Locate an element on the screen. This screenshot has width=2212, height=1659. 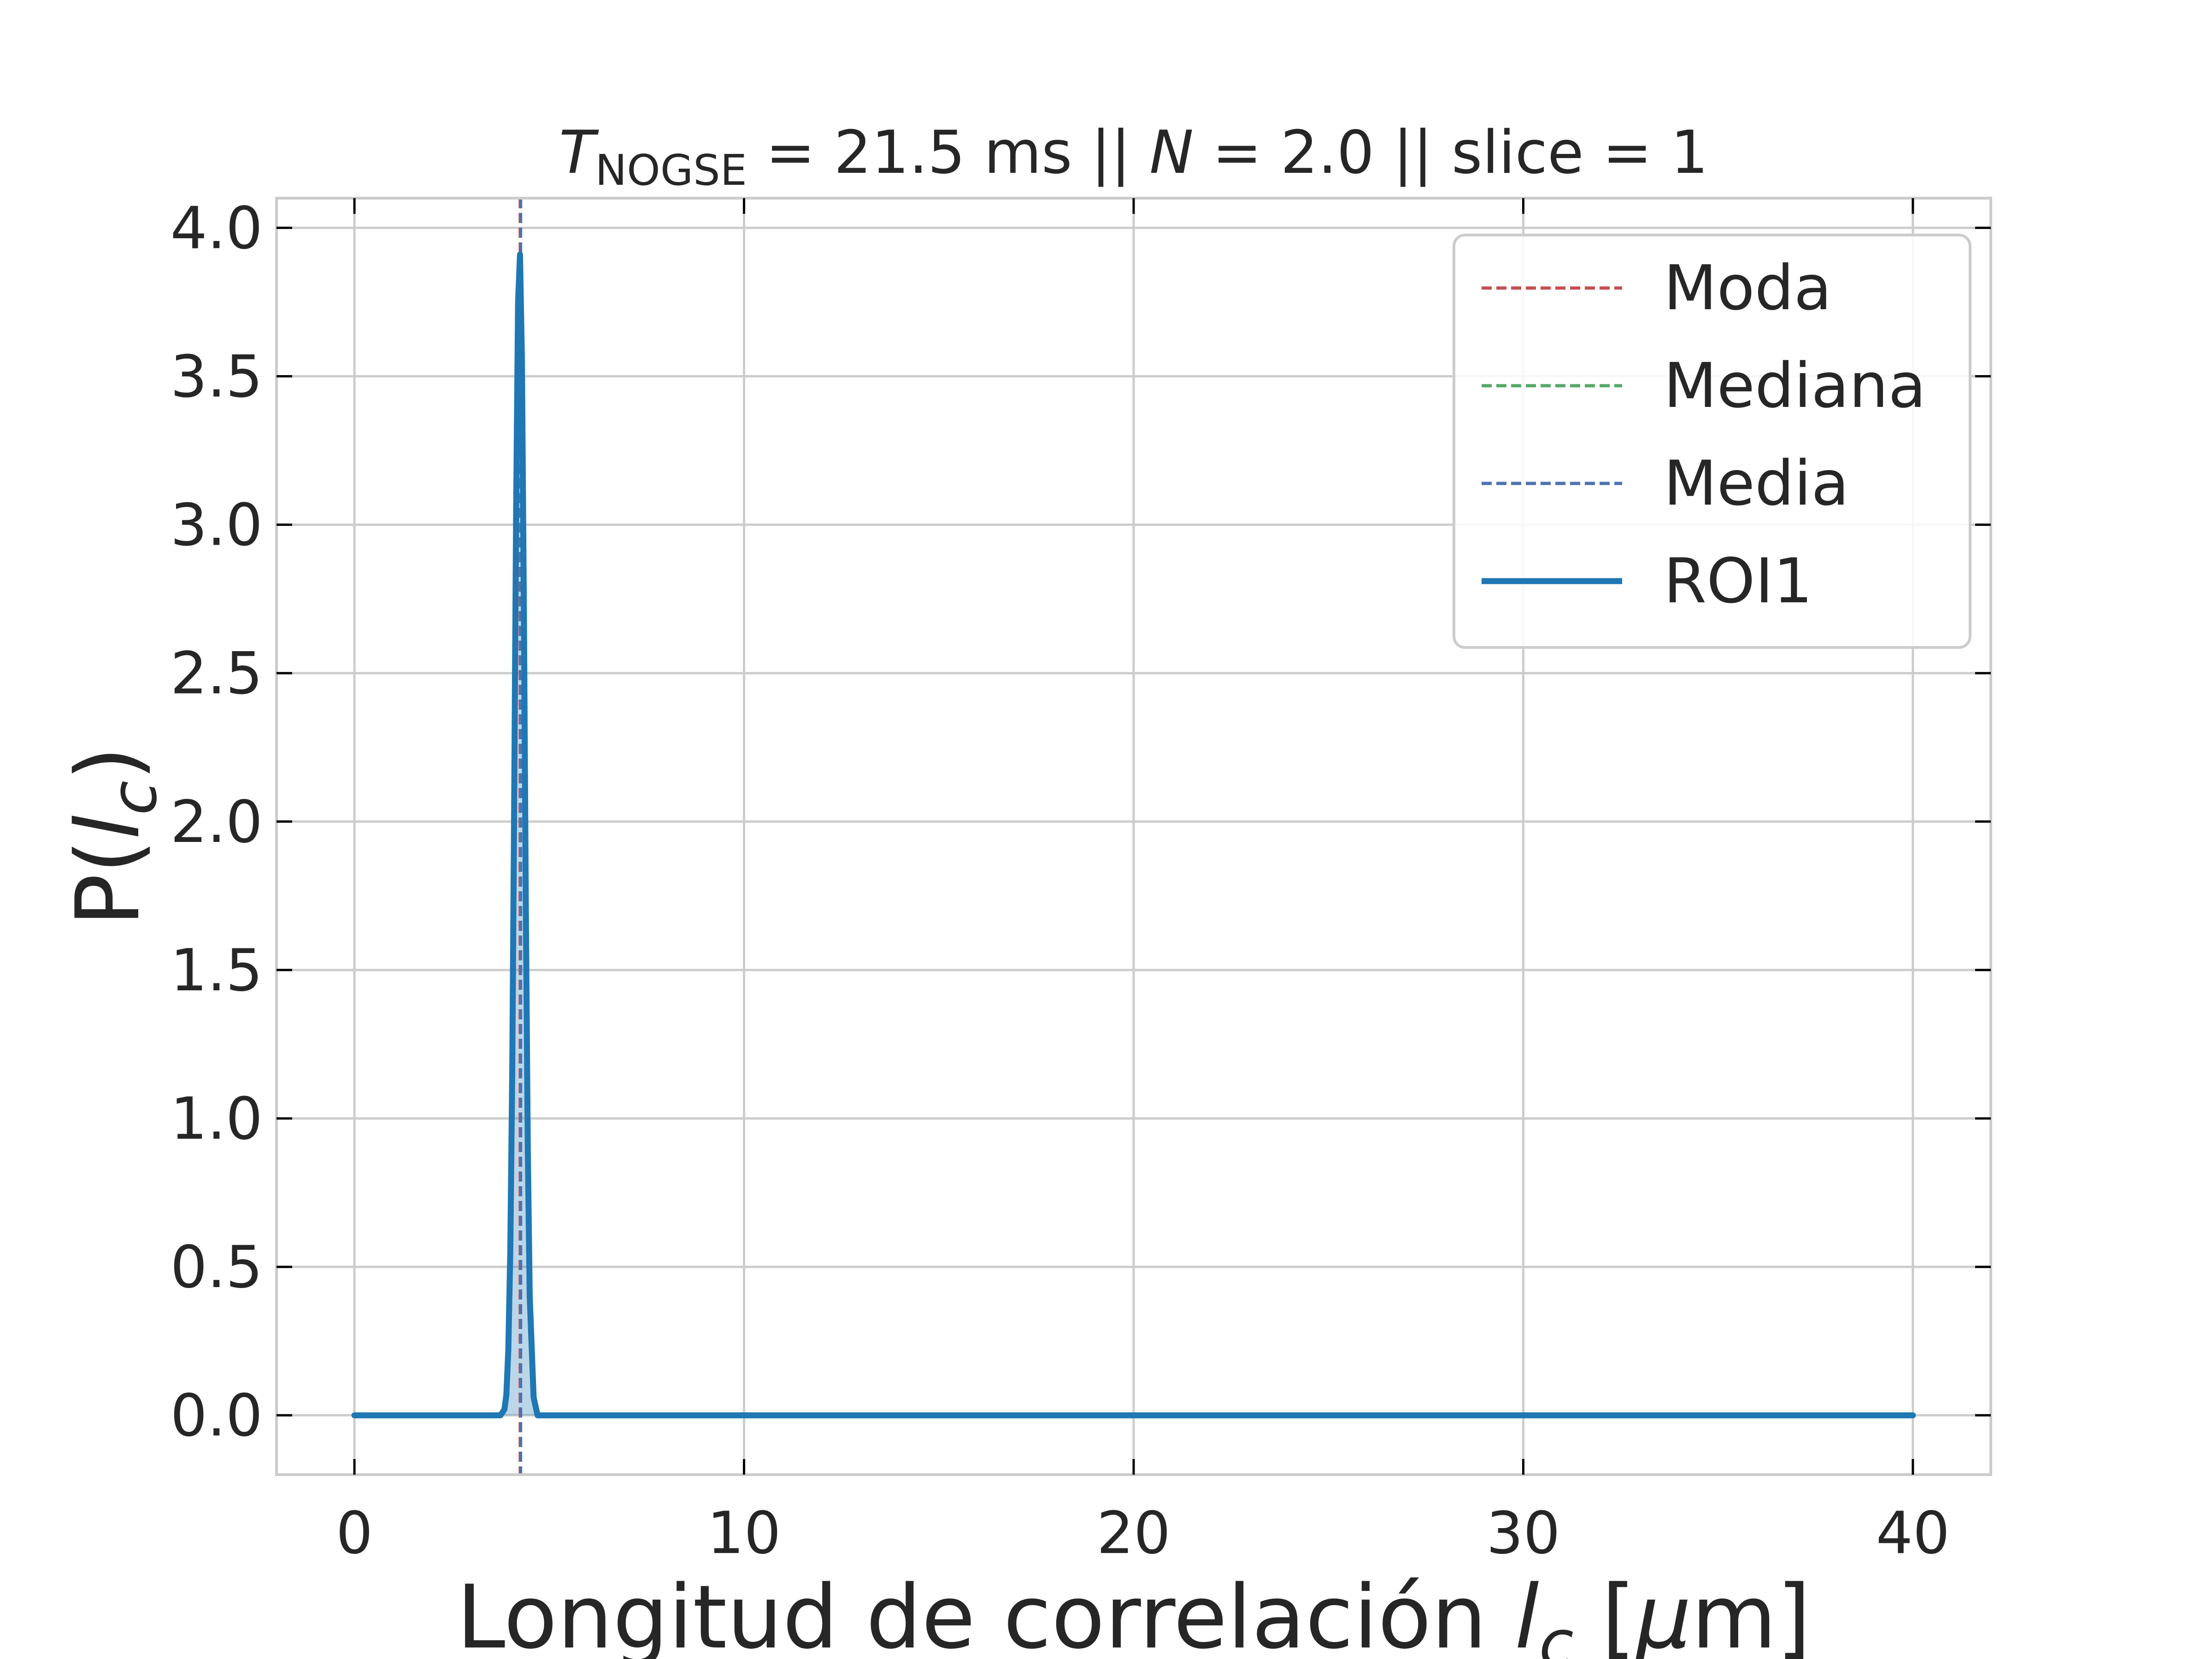
y-tick-label-2-5: 2.5 is located at coordinates (217, 673).